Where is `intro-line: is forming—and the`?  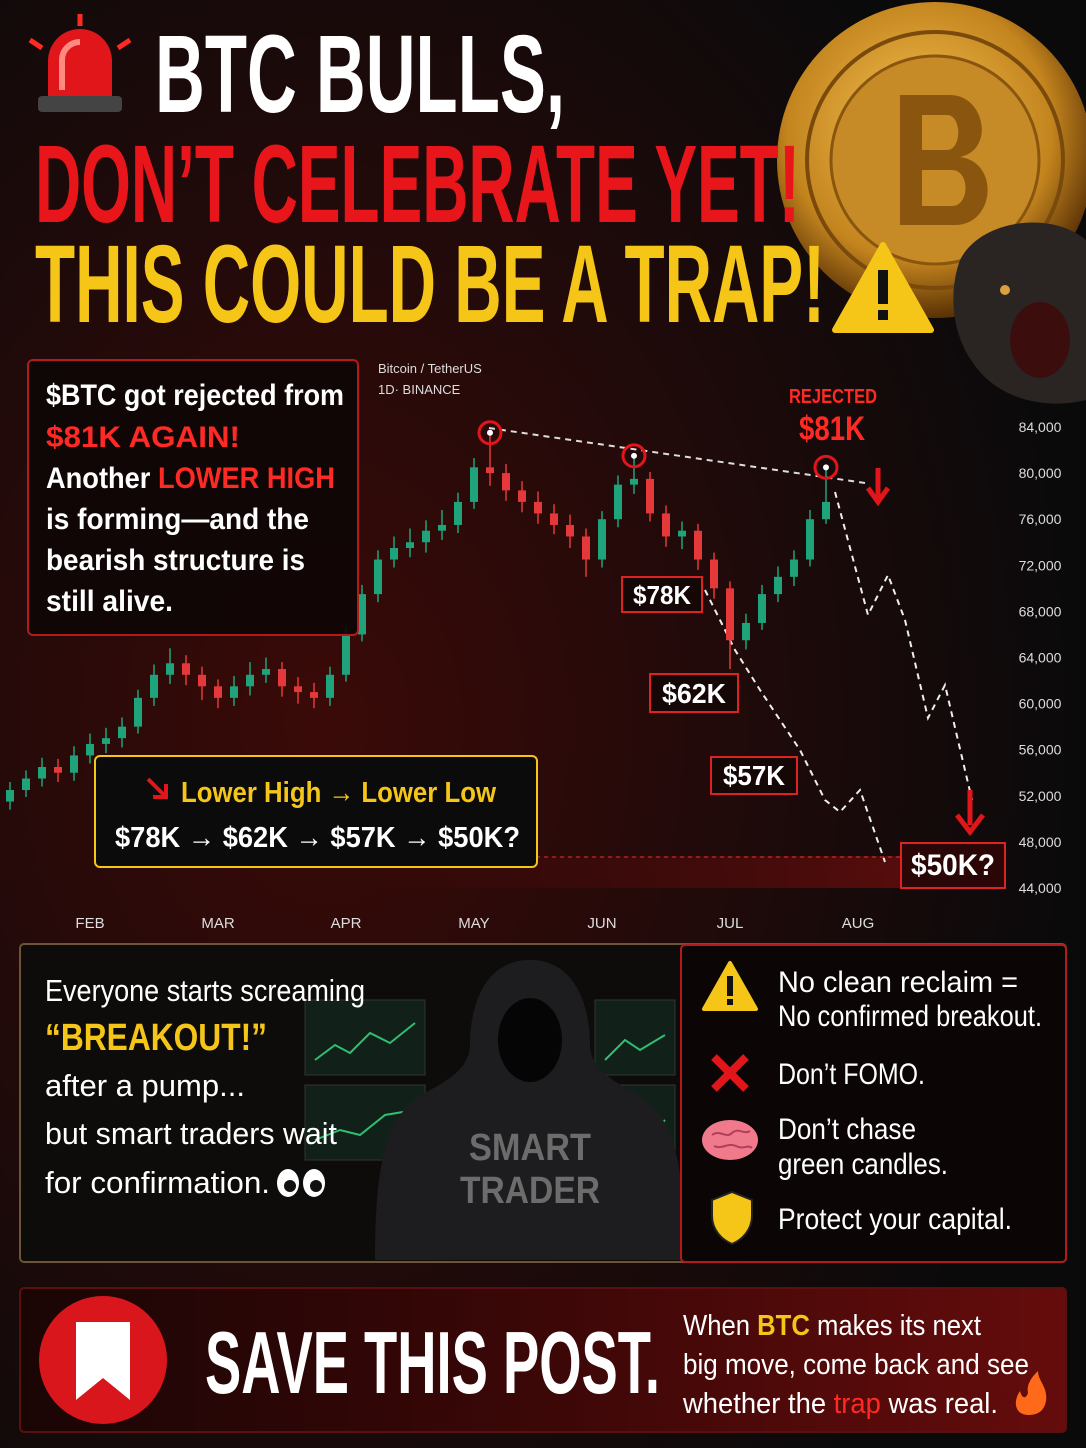 intro-line: is forming—and the is located at coordinates (177, 519).